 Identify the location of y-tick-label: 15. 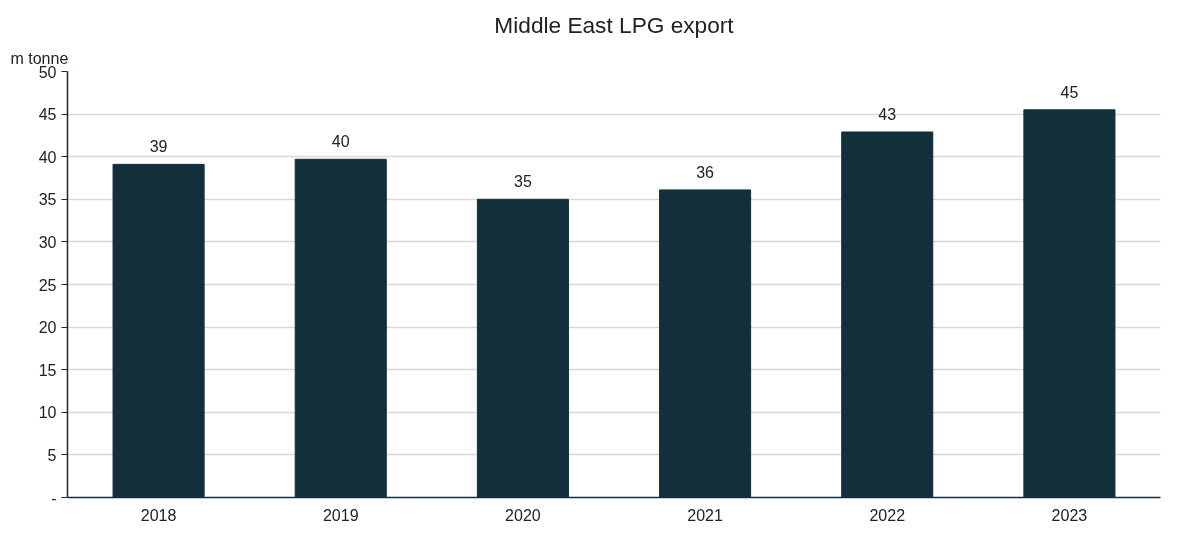
(47, 370).